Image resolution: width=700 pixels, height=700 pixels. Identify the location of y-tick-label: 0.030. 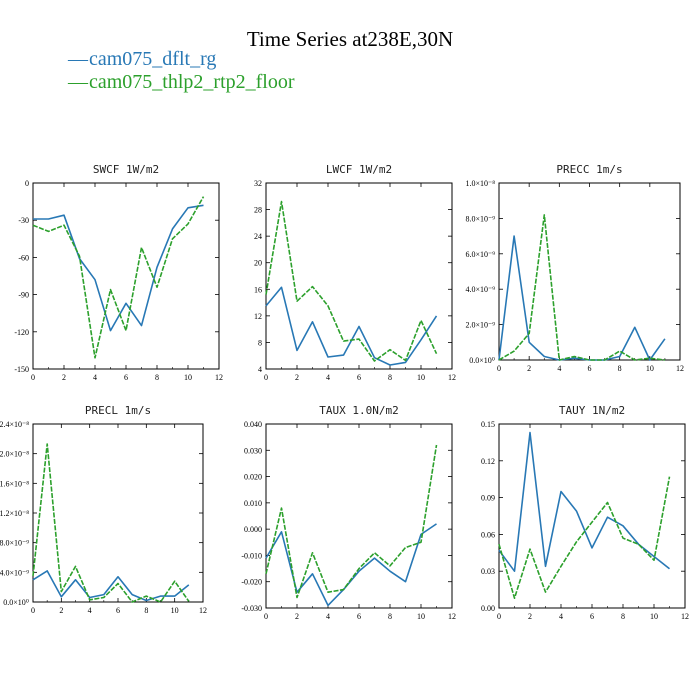
(253, 450).